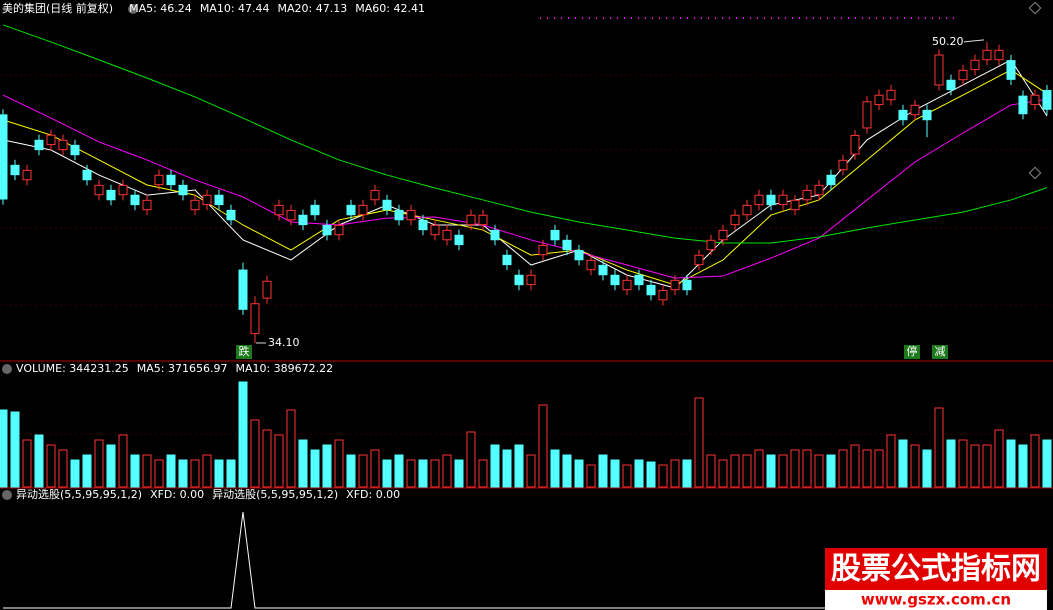  Describe the element at coordinates (936, 579) in the screenshot. I see `watermark: 股票公式指标网 www.gszx.com.cn` at that location.